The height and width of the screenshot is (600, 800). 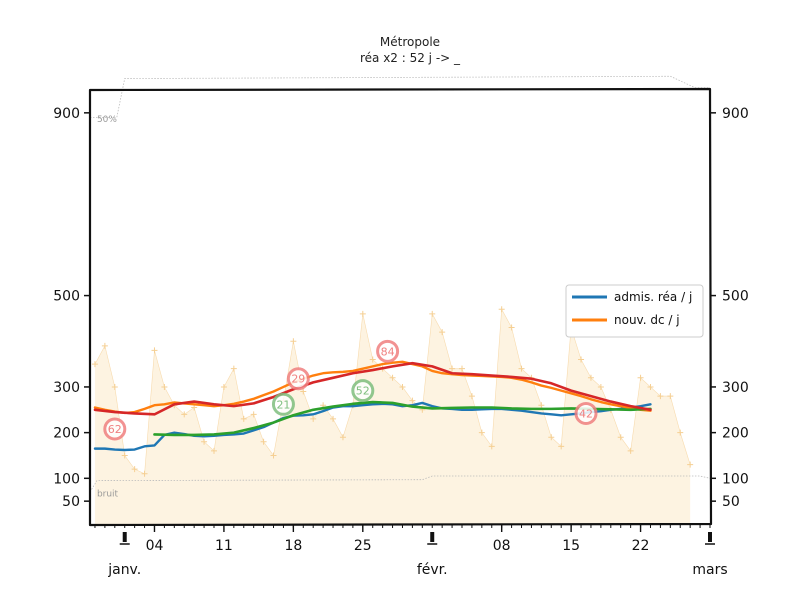 I want to click on y-tick-label-left: 300, so click(x=66, y=388).